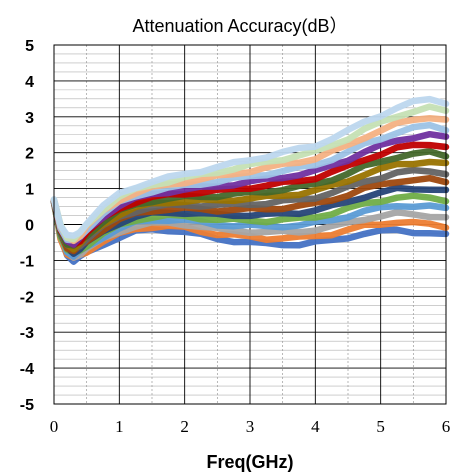  What do you see at coordinates (27, 261) in the screenshot?
I see `y-tick-label: -1` at bounding box center [27, 261].